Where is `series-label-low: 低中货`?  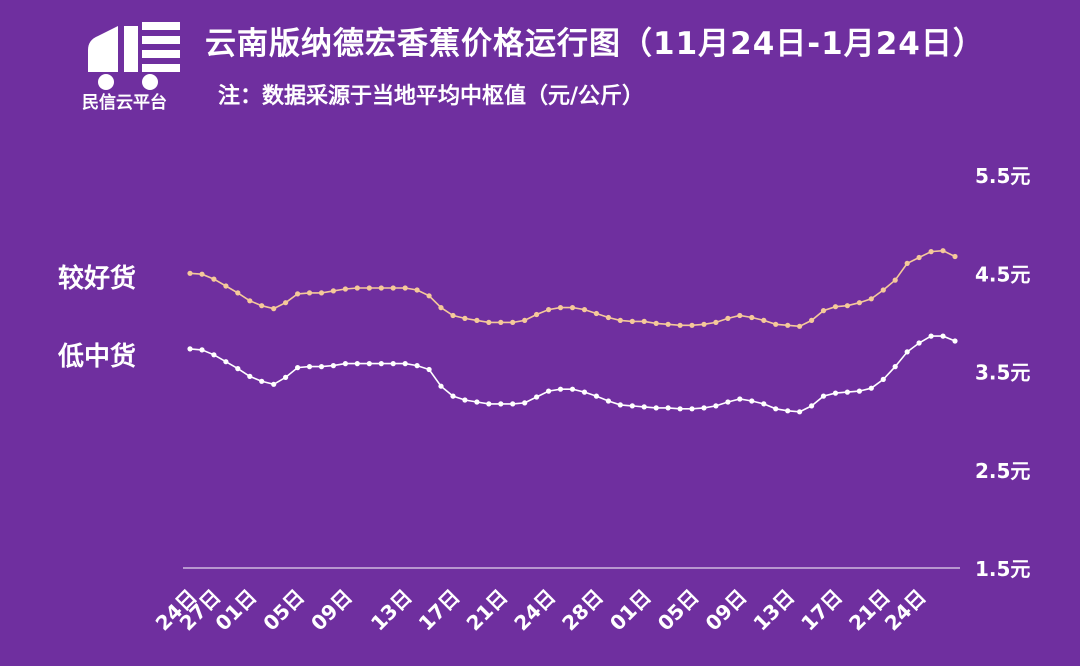 series-label-low: 低中货 is located at coordinates (97, 357).